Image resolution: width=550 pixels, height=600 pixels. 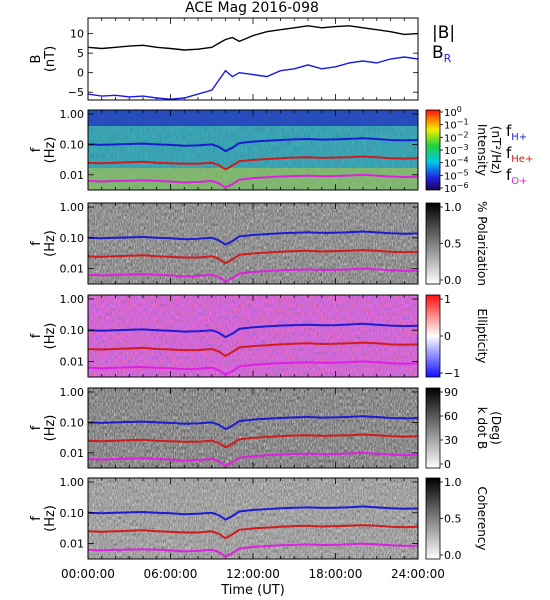 I want to click on colorbar-label: % Polarization, so click(x=482, y=243).